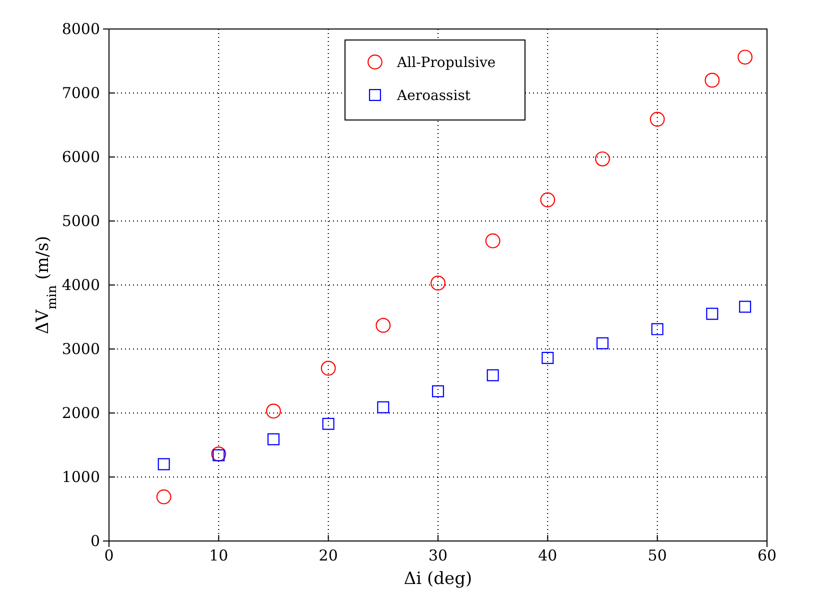 The image size is (817, 590). What do you see at coordinates (767, 555) in the screenshot?
I see `x-tick-label: 60` at bounding box center [767, 555].